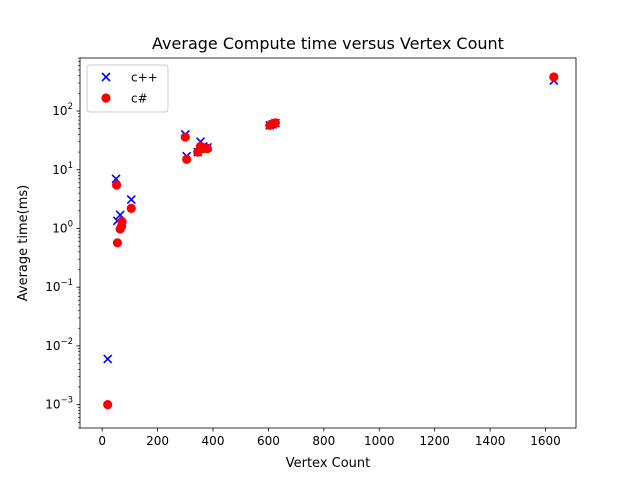 This screenshot has height=480, width=640. What do you see at coordinates (62, 110) in the screenshot?
I see `y-tick-label: 10²` at bounding box center [62, 110].